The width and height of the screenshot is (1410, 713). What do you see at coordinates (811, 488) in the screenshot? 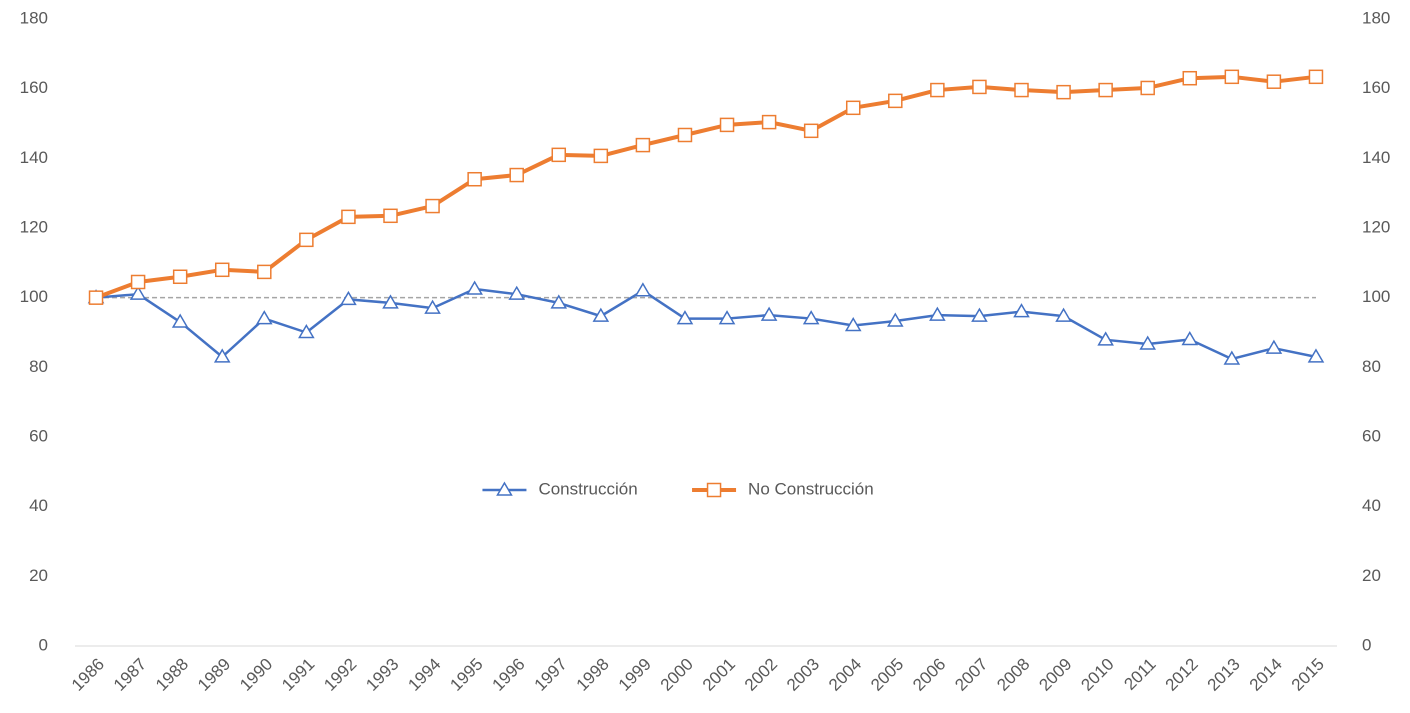
I see `legend-label: No Construcción` at bounding box center [811, 488].